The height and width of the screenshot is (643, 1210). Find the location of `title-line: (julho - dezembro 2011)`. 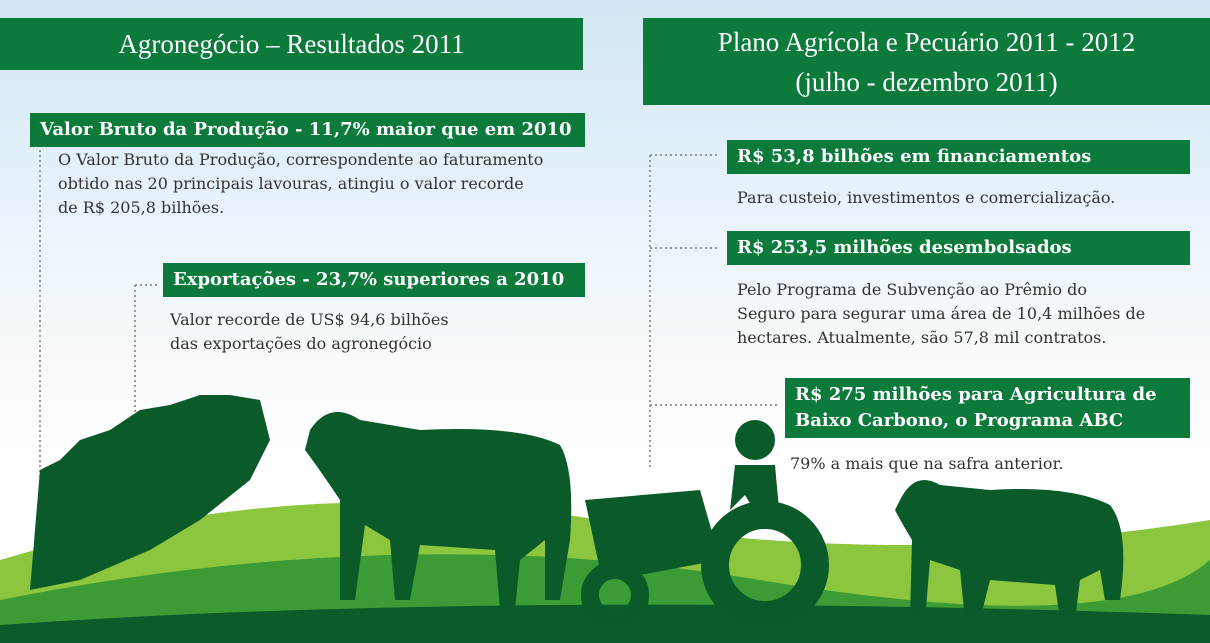

title-line: (julho - dezembro 2011) is located at coordinates (926, 82).